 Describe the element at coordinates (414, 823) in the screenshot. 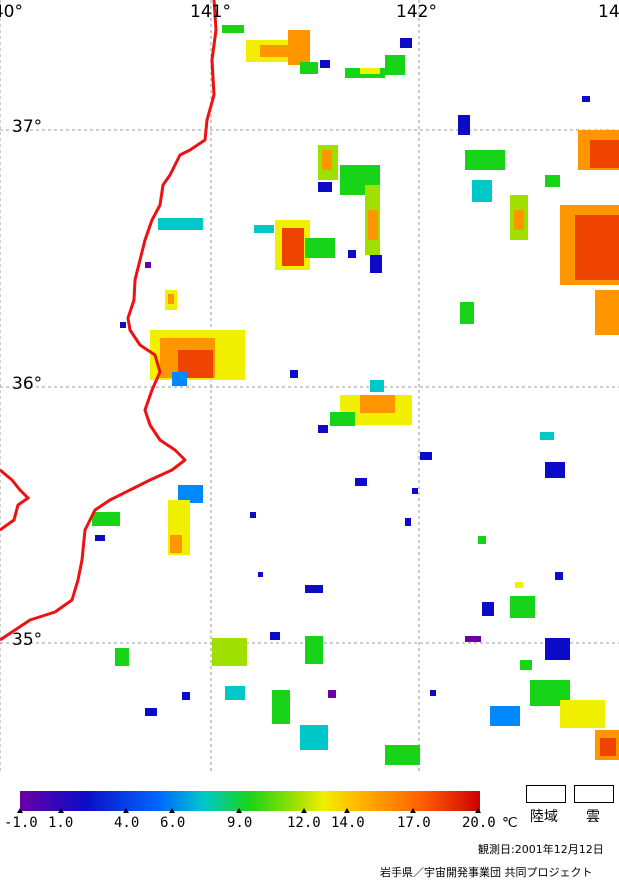

I see `tick-label: 17.0` at that location.